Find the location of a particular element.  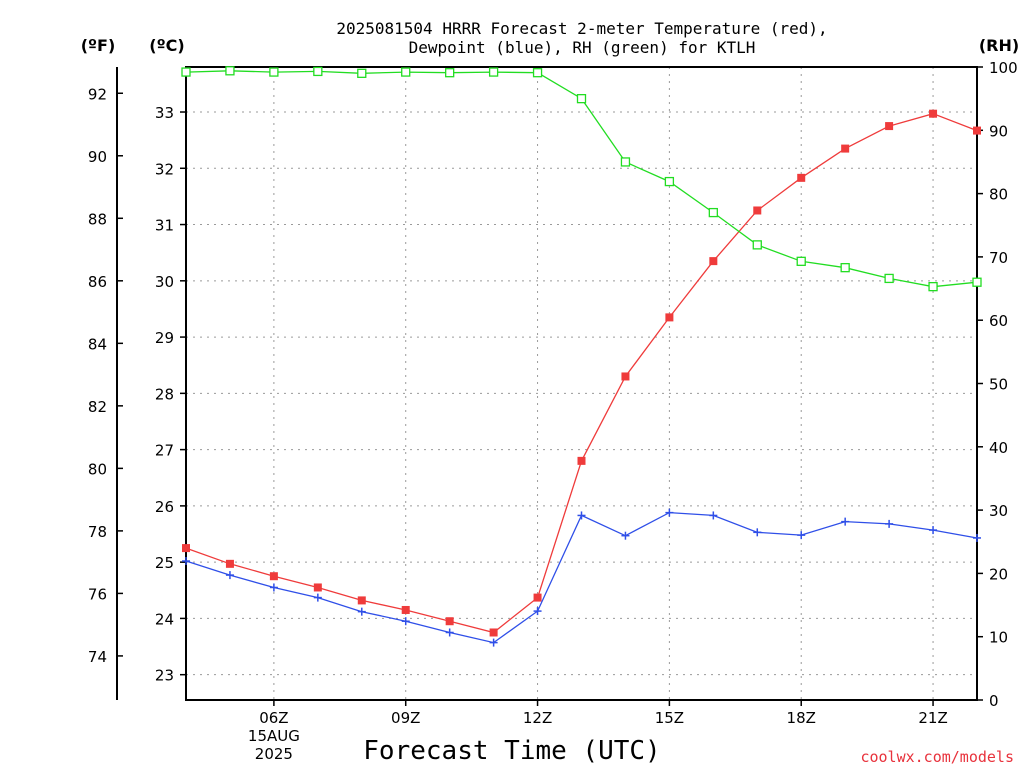

chart-title-line2: Dewpoint (blue), RH (green) for KTLH is located at coordinates (582, 47).